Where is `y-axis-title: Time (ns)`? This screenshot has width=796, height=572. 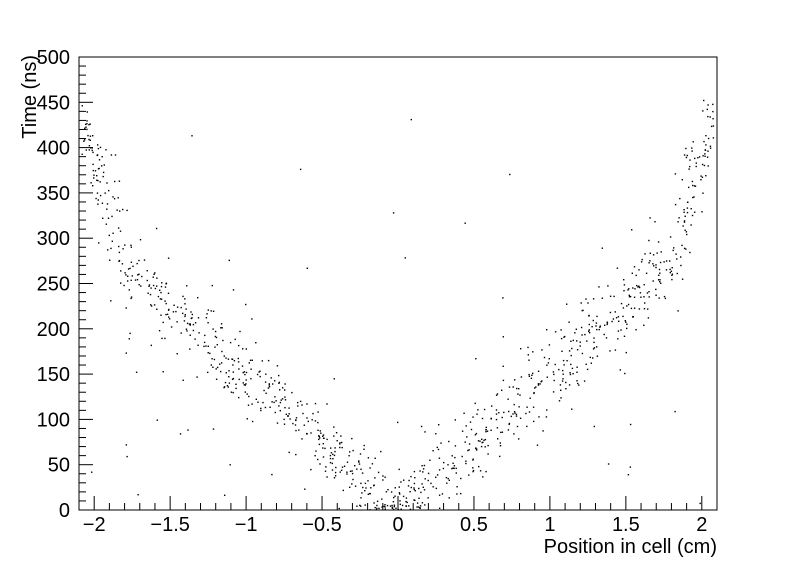 y-axis-title: Time (ns) is located at coordinates (30, 97).